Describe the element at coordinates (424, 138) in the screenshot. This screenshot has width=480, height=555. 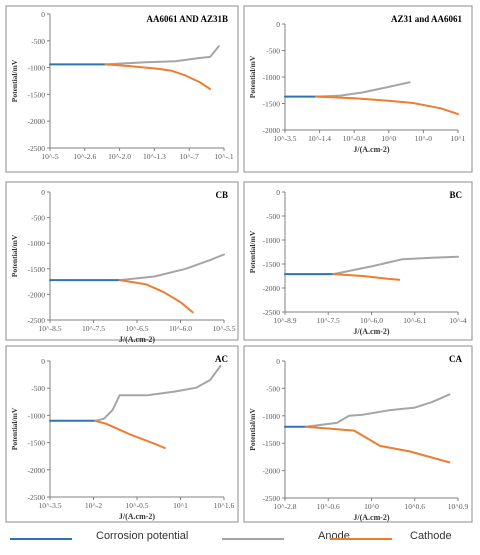
I see `x-tick-label: 10^-0` at that location.